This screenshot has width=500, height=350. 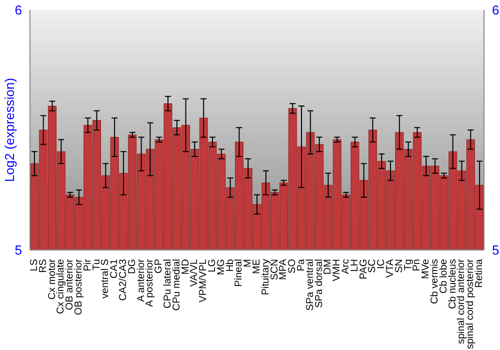 I want to click on x-tick-label: A anterior, so click(x=141, y=280).